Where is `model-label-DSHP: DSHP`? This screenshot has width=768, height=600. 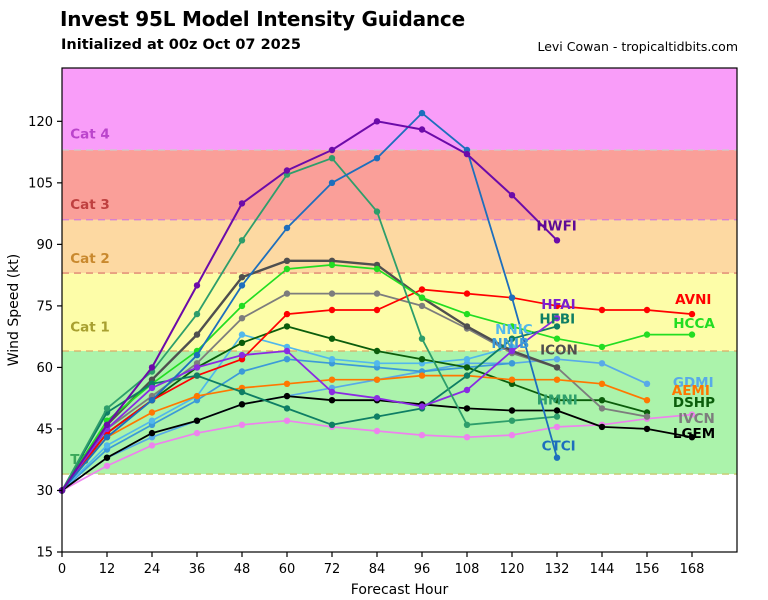 model-label-DSHP: DSHP is located at coordinates (694, 403).